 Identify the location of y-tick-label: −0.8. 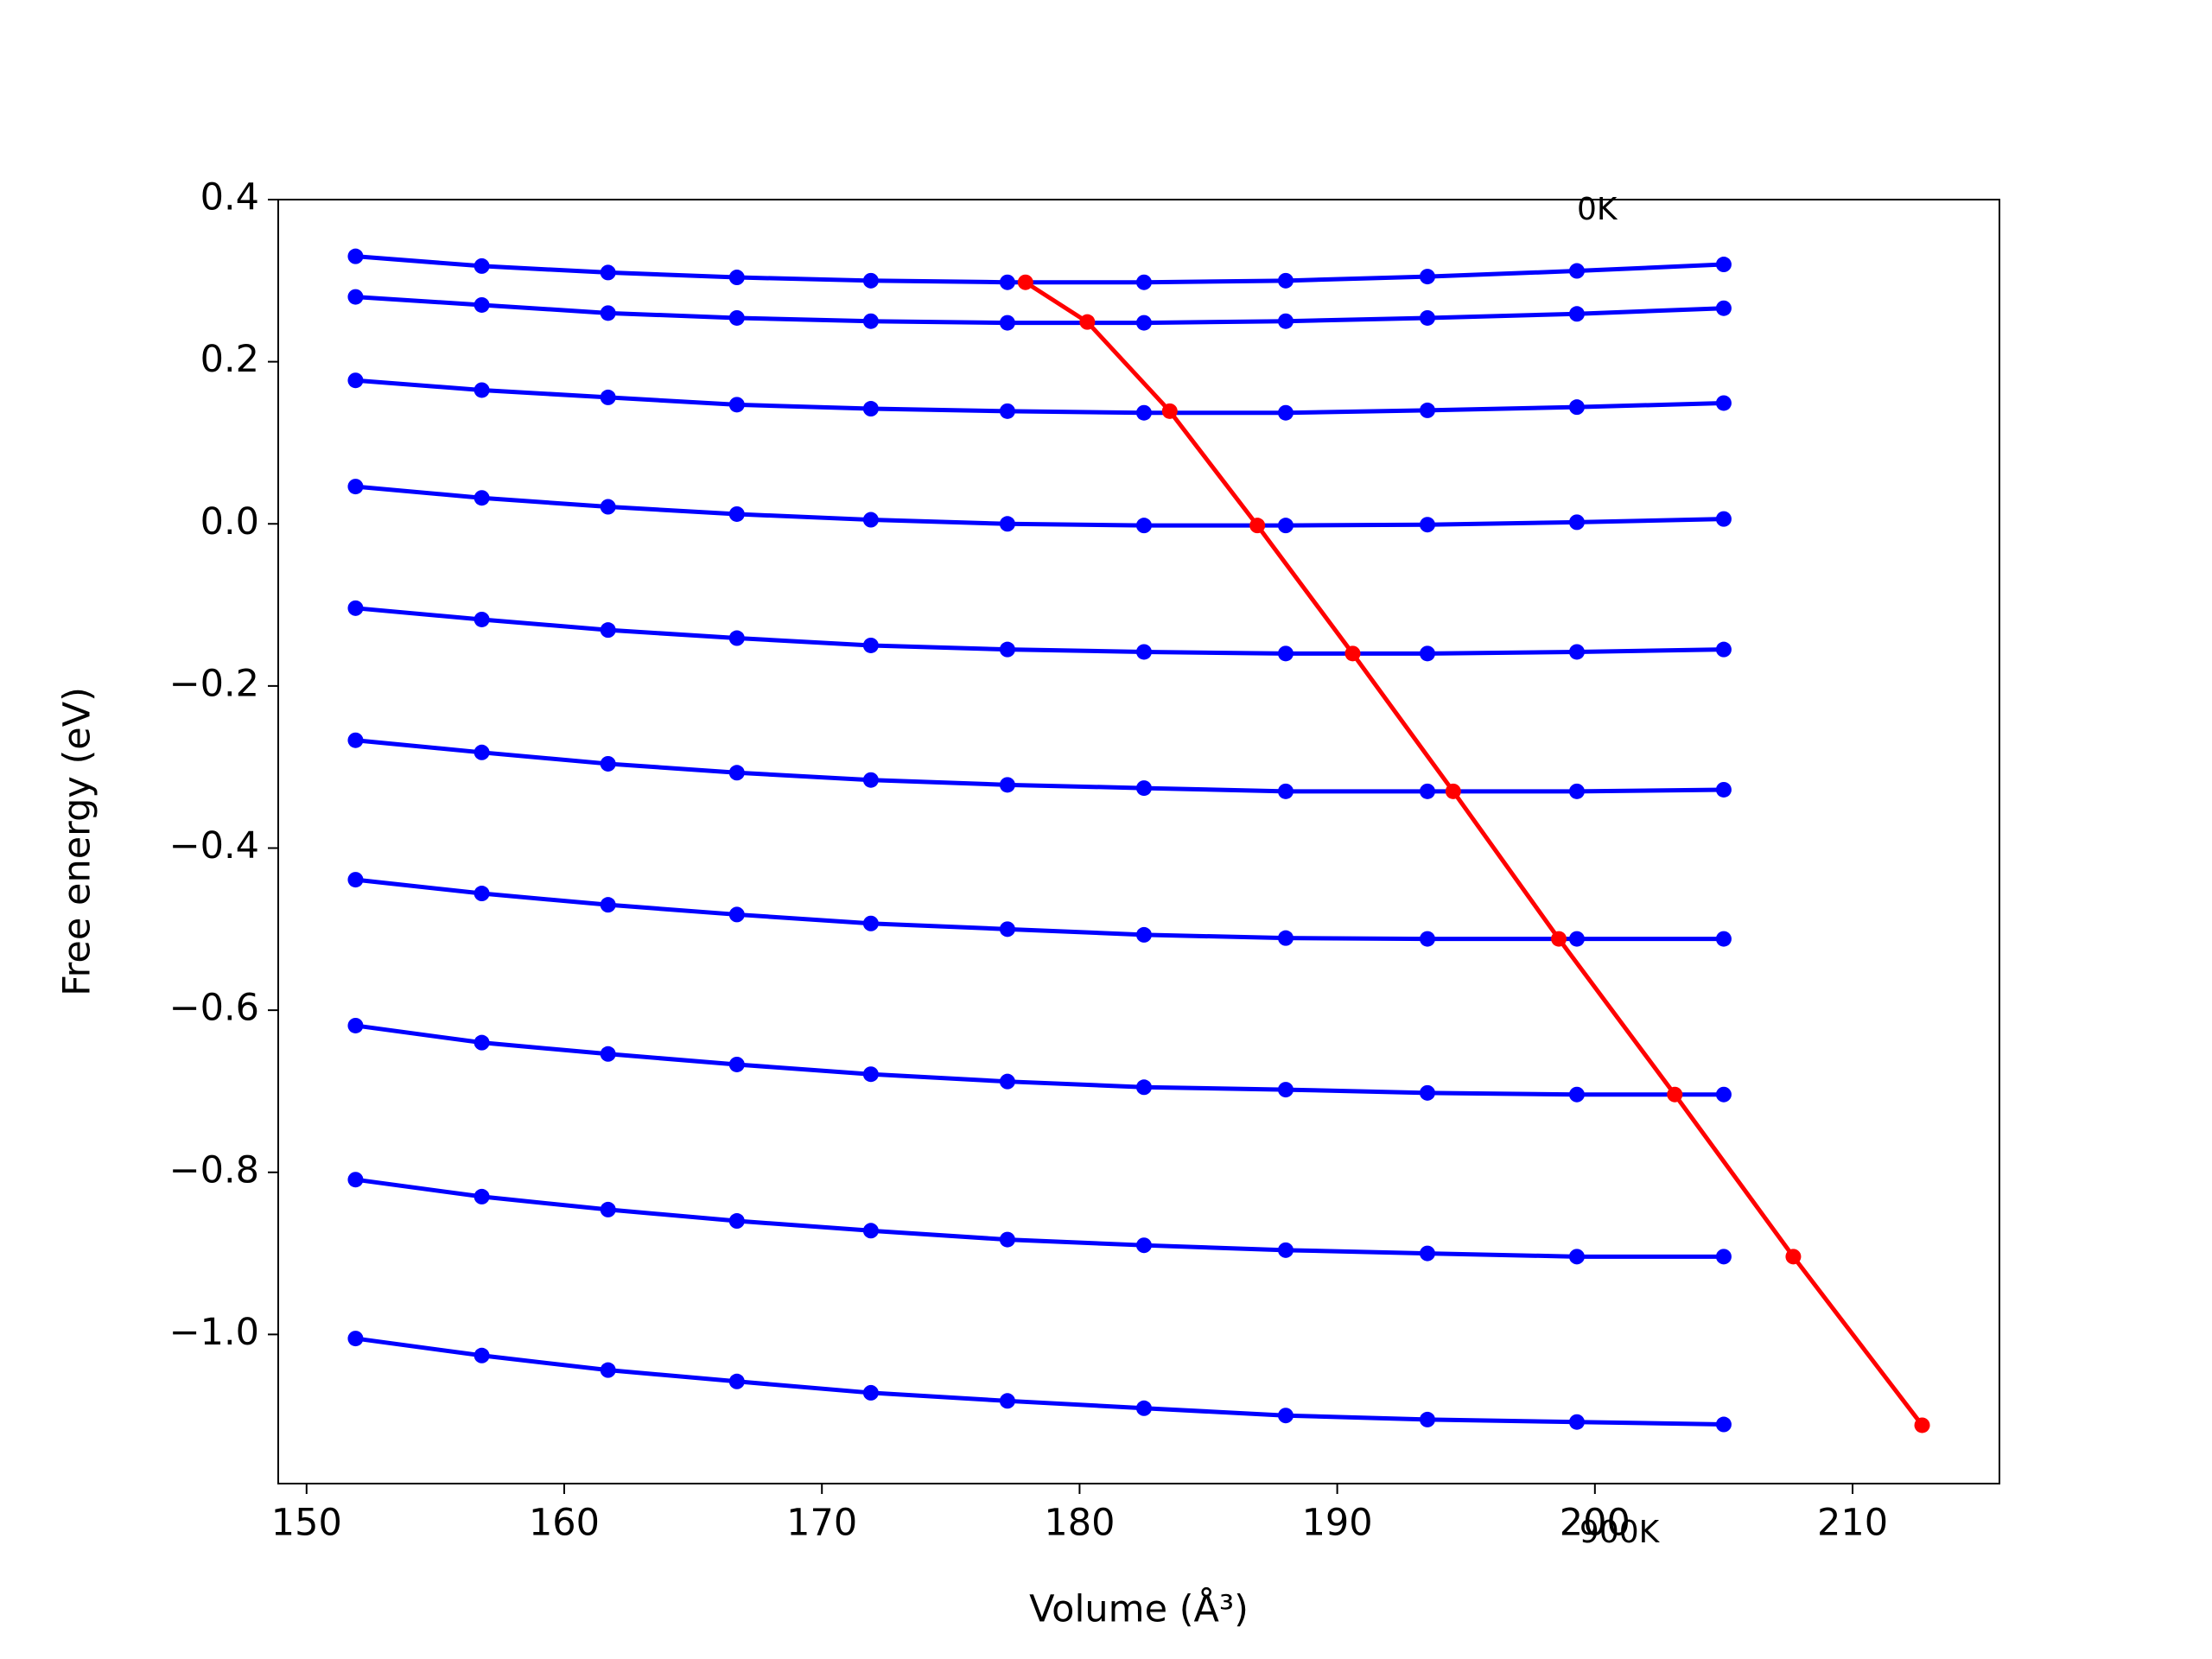
(214, 1170).